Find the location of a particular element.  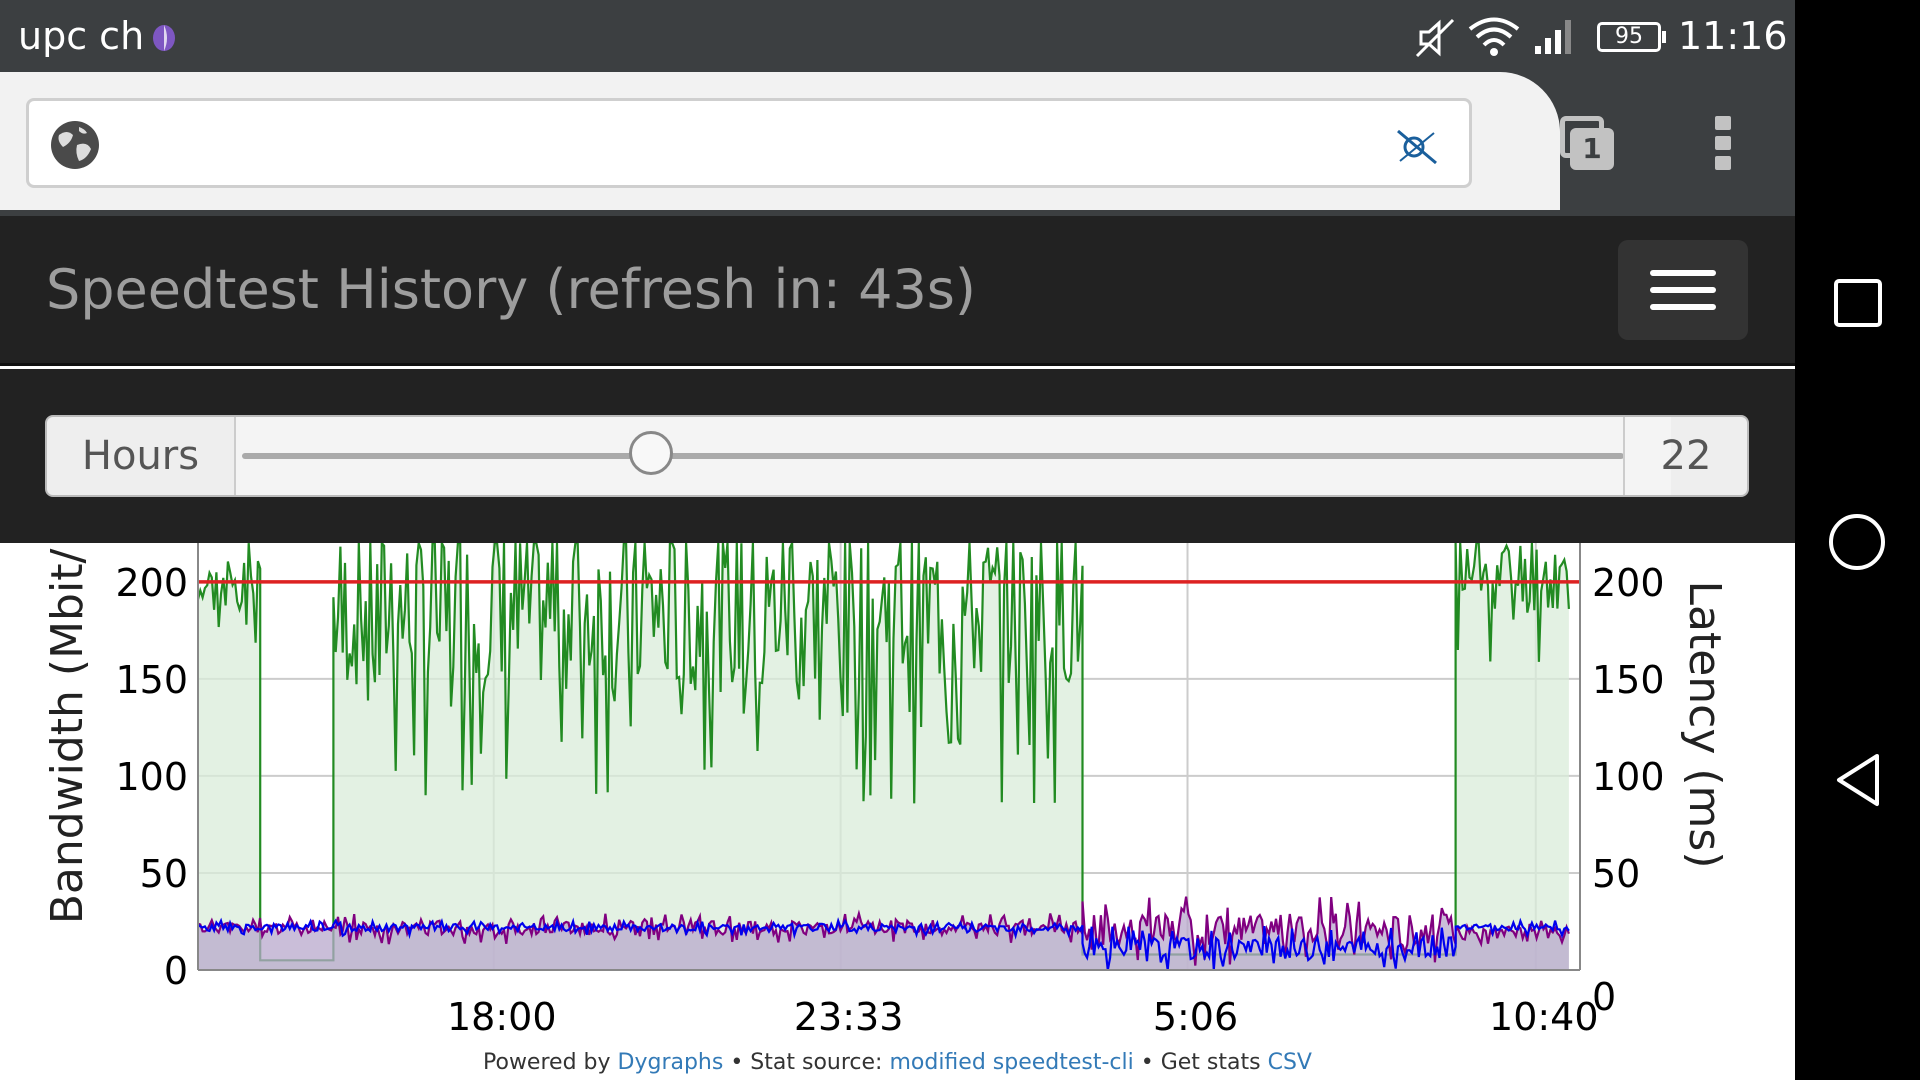

y2-tick-label: 100 is located at coordinates (1628, 777).